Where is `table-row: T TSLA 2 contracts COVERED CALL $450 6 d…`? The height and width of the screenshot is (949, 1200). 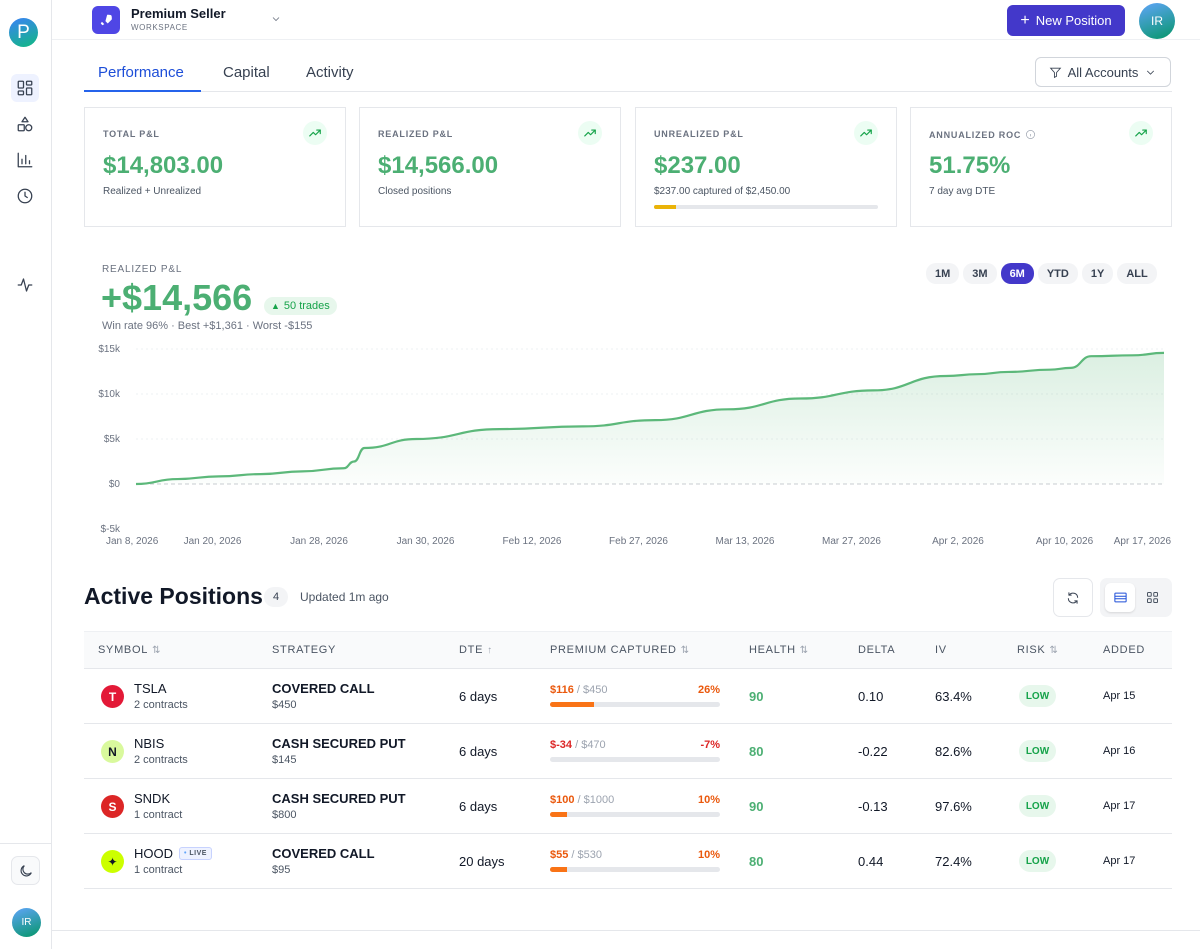
table-row: T TSLA 2 contracts COVERED CALL $450 6 d… is located at coordinates (628, 696).